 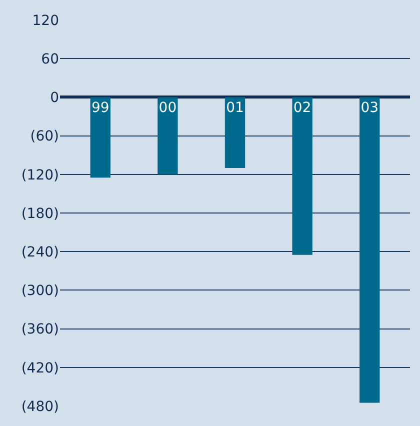 I want to click on y-tick-label: (480), so click(x=40, y=406).